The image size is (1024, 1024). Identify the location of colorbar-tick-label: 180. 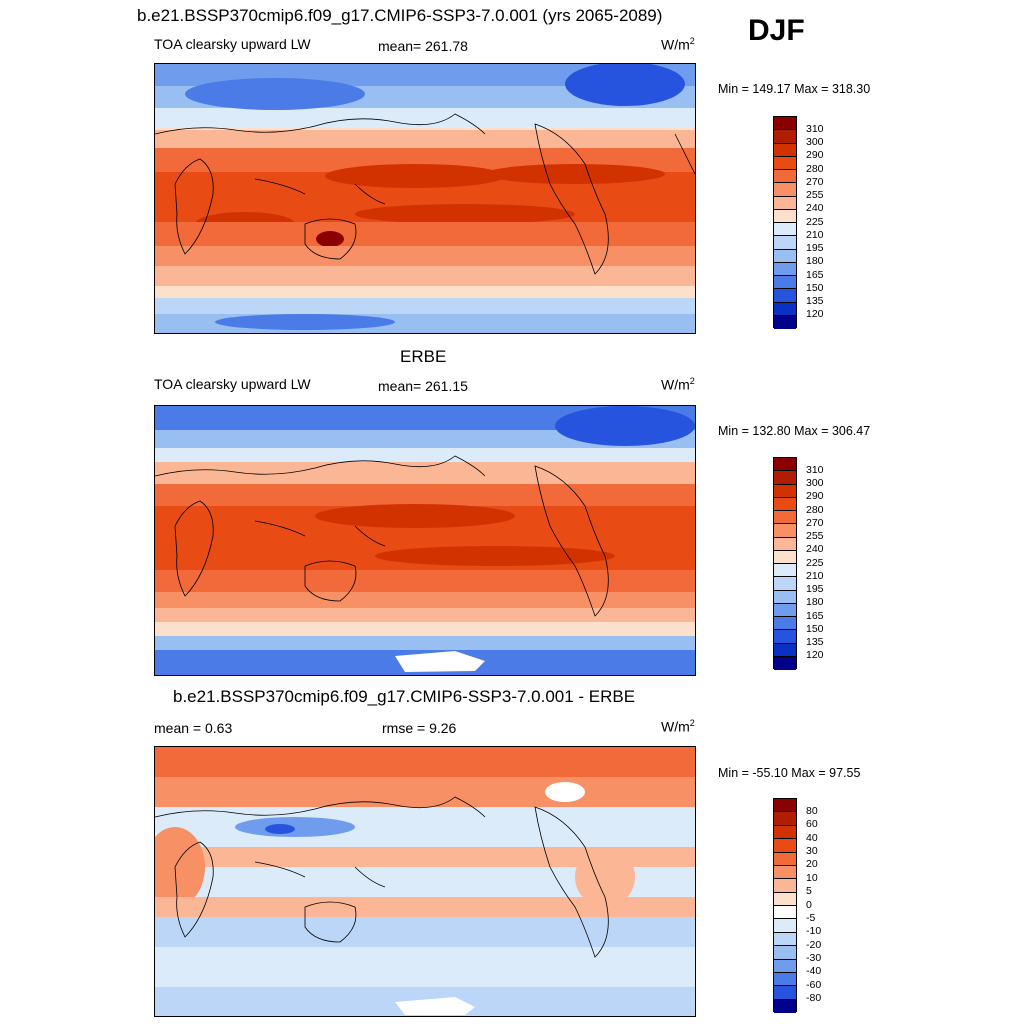
(815, 261).